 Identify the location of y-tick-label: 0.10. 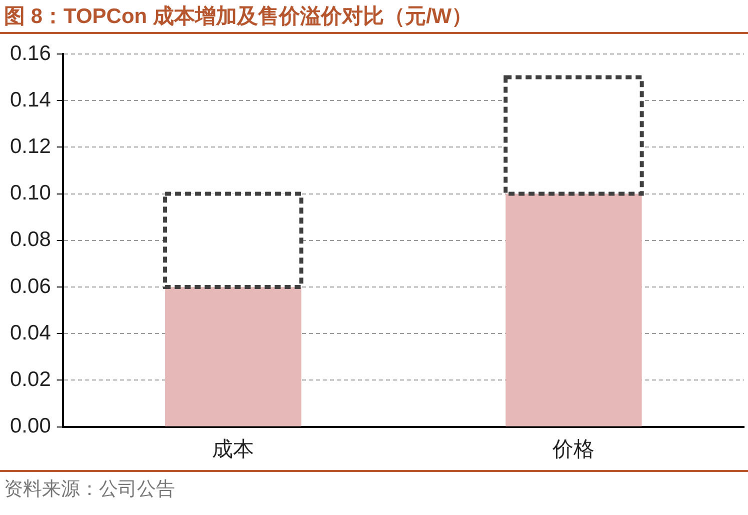
(30, 193).